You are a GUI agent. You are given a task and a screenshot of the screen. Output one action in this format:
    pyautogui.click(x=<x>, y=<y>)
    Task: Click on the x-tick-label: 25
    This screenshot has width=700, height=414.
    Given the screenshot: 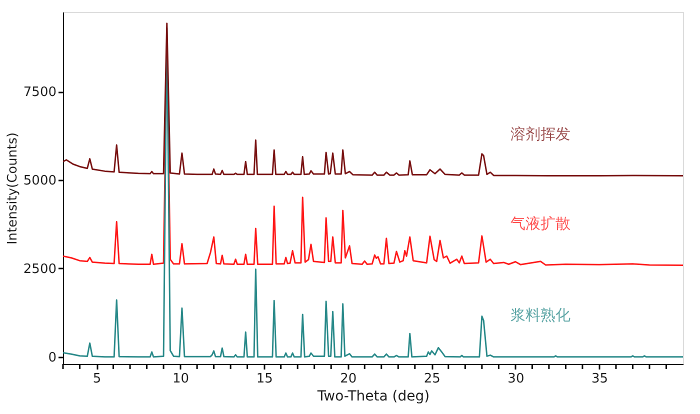 What is the action you would take?
    pyautogui.click(x=432, y=379)
    